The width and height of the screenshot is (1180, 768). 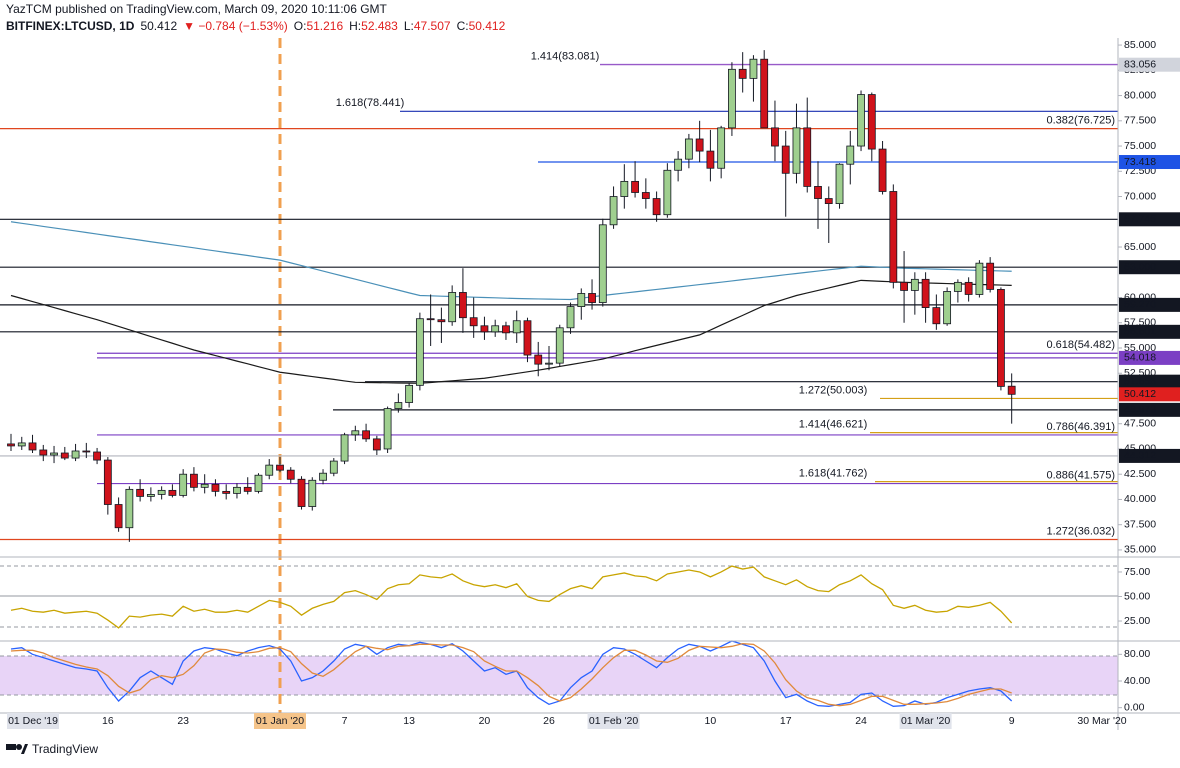 I want to click on brand: TradingView, so click(x=65, y=749).